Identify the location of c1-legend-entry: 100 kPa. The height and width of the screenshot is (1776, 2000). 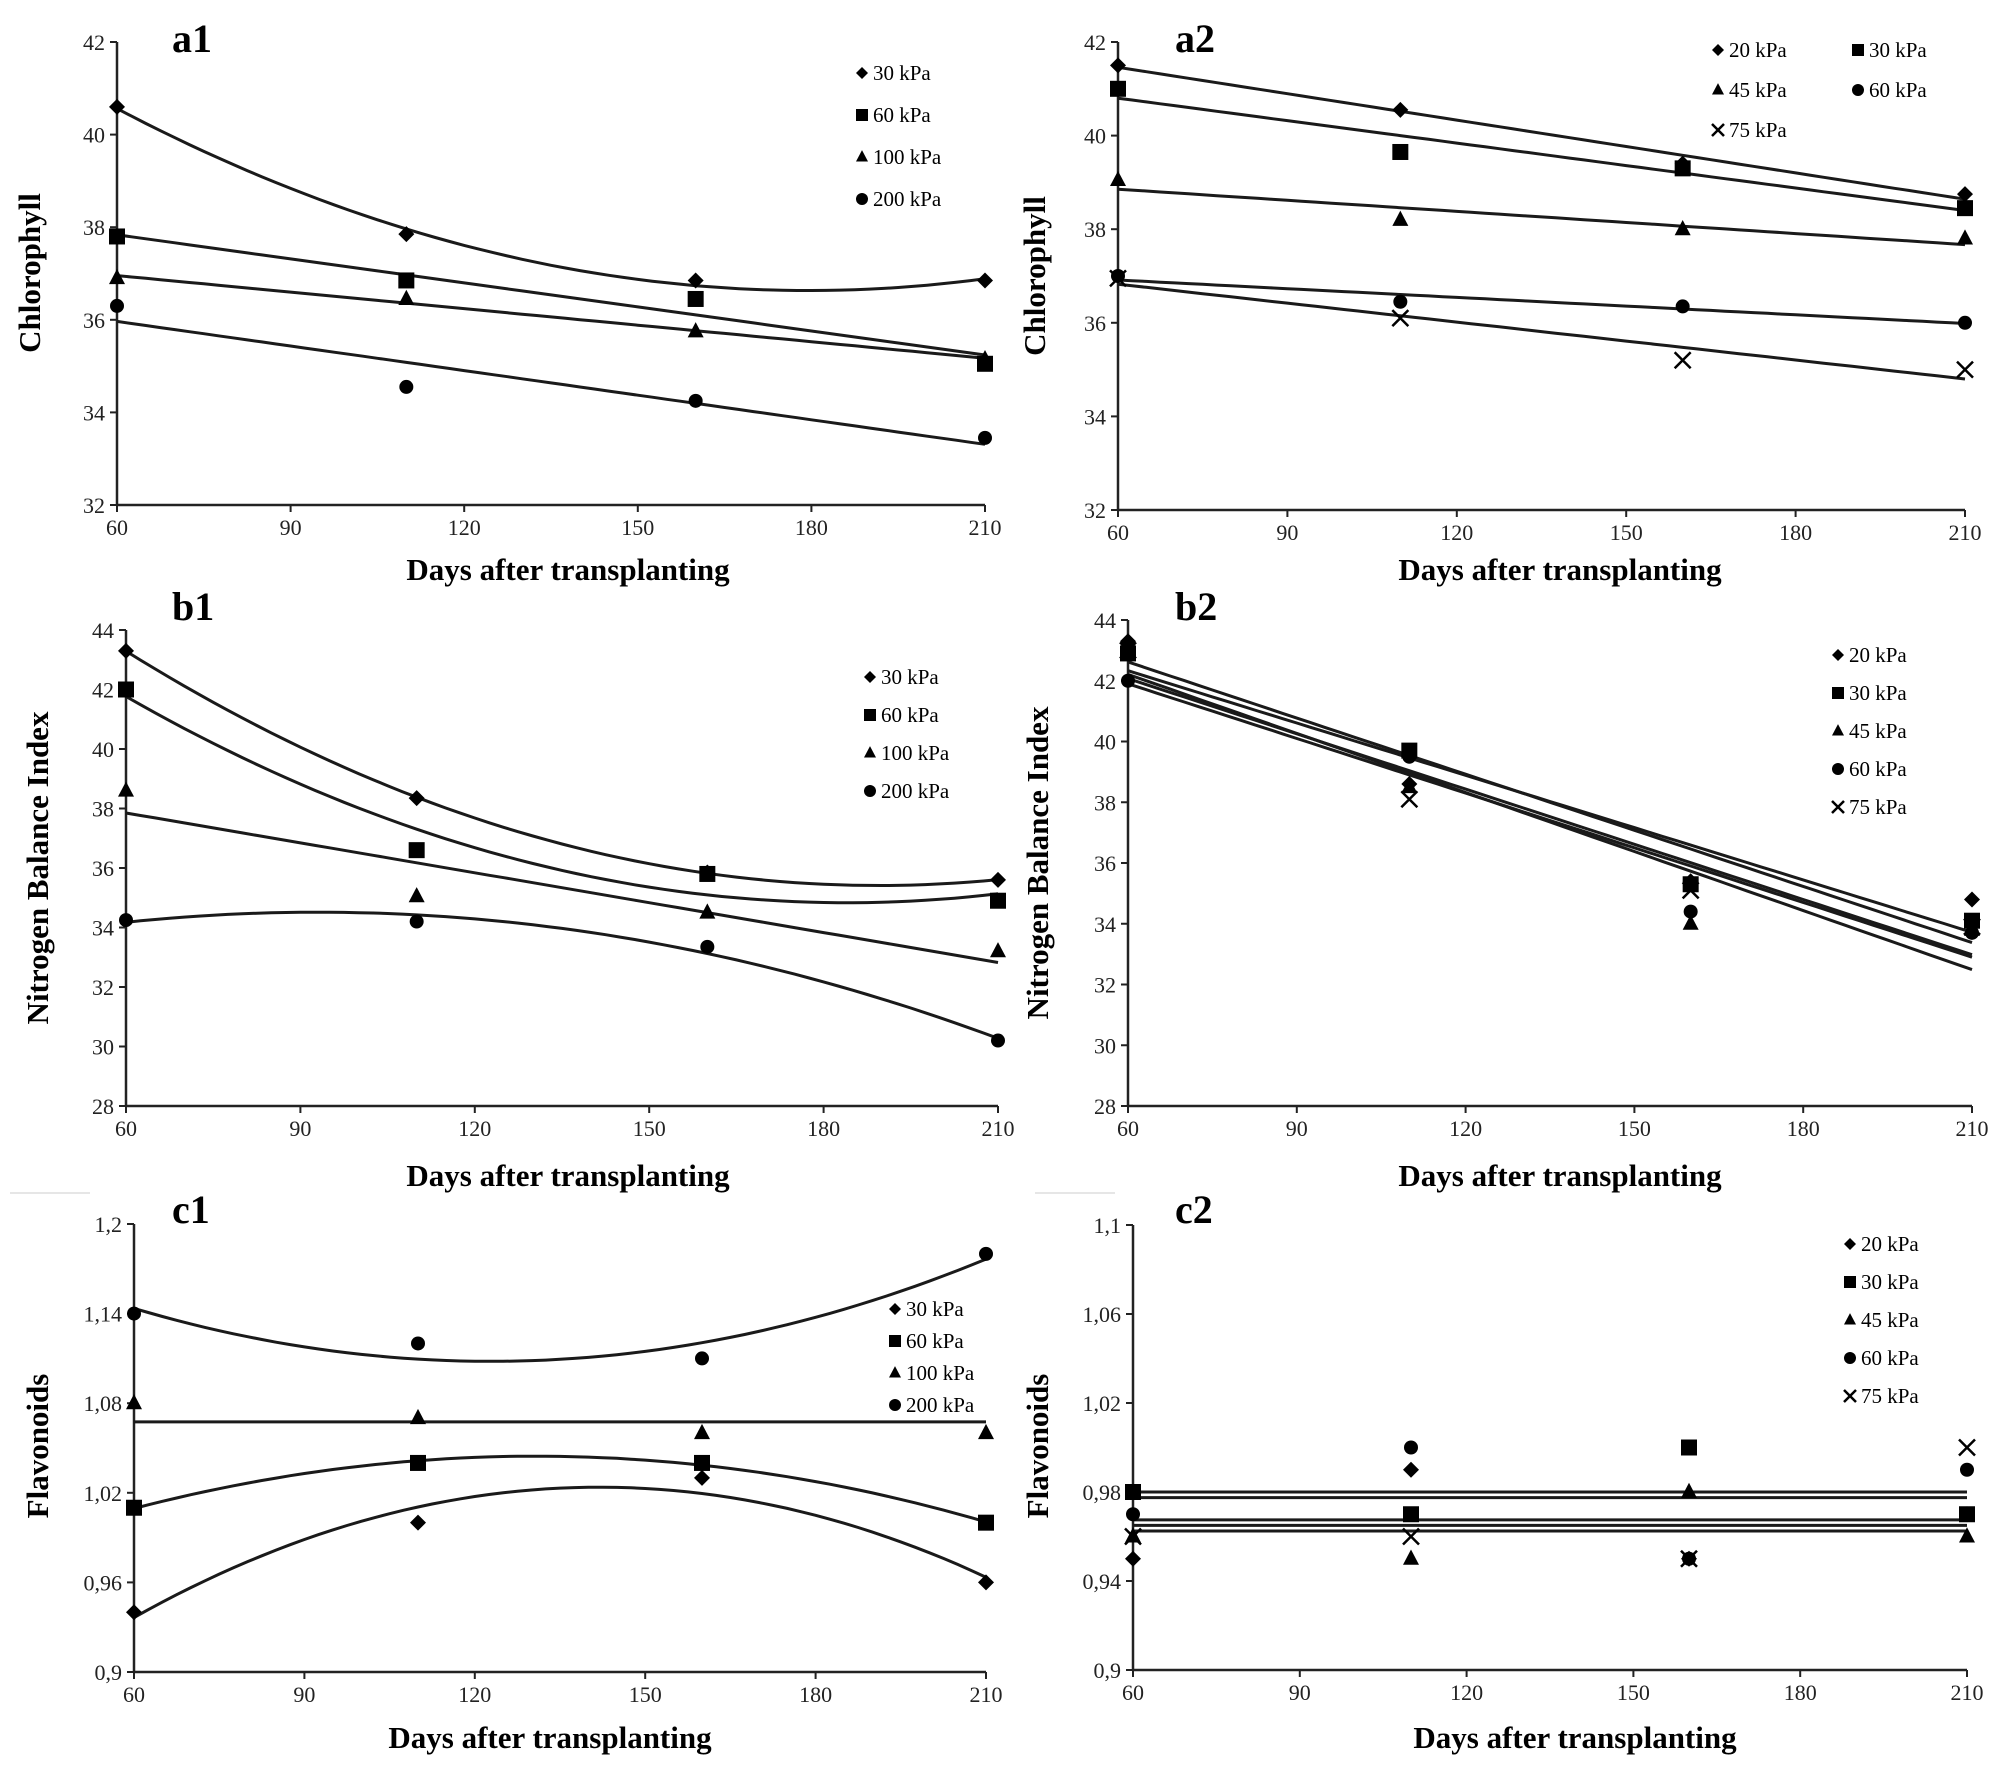
(940, 1373).